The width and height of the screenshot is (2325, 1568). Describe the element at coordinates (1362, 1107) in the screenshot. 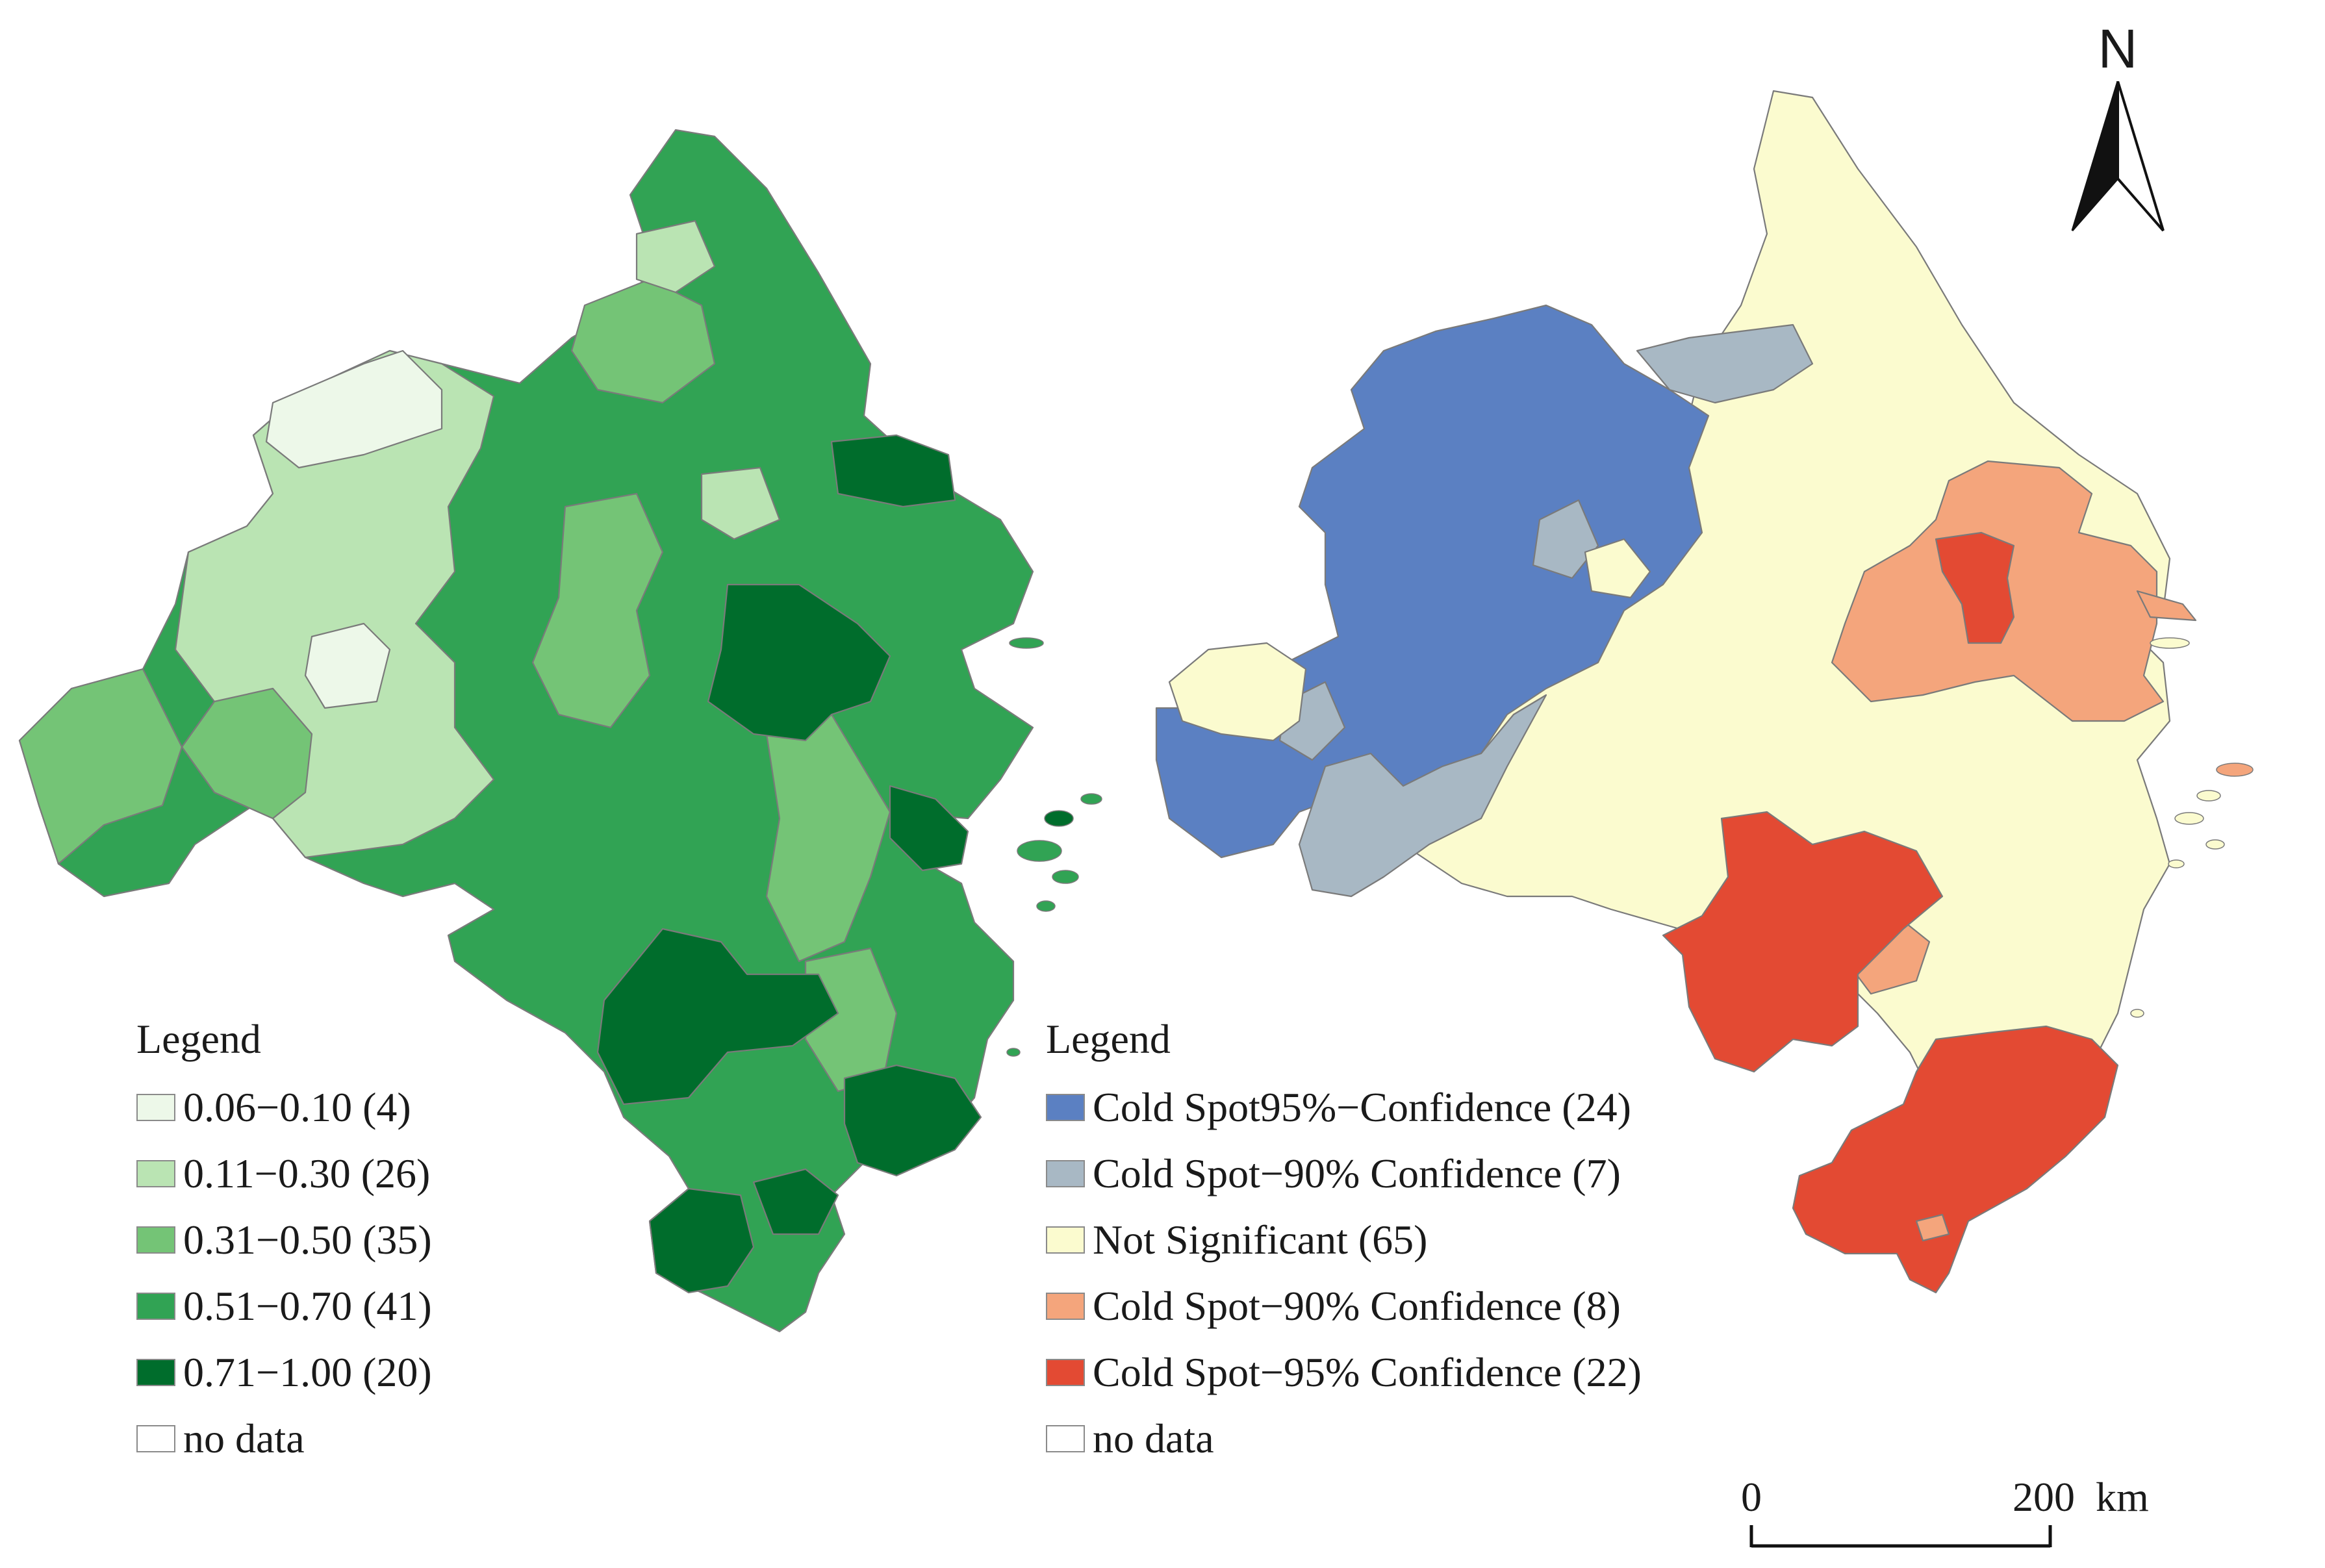

I see `right-legend-label-1: Cold Spot95%−Confidence (24)` at that location.